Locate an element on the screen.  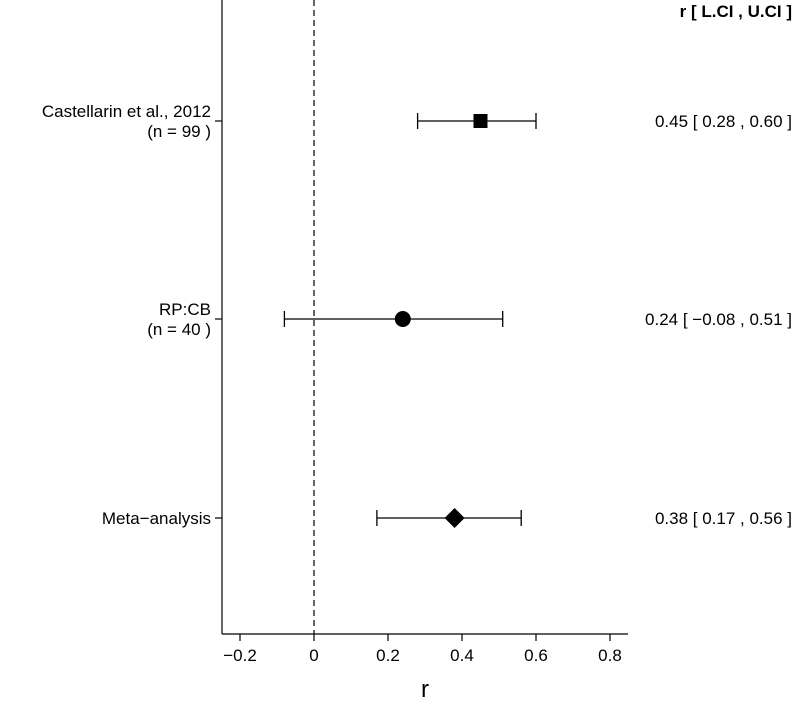
point-estimate-square is located at coordinates (480, 121).